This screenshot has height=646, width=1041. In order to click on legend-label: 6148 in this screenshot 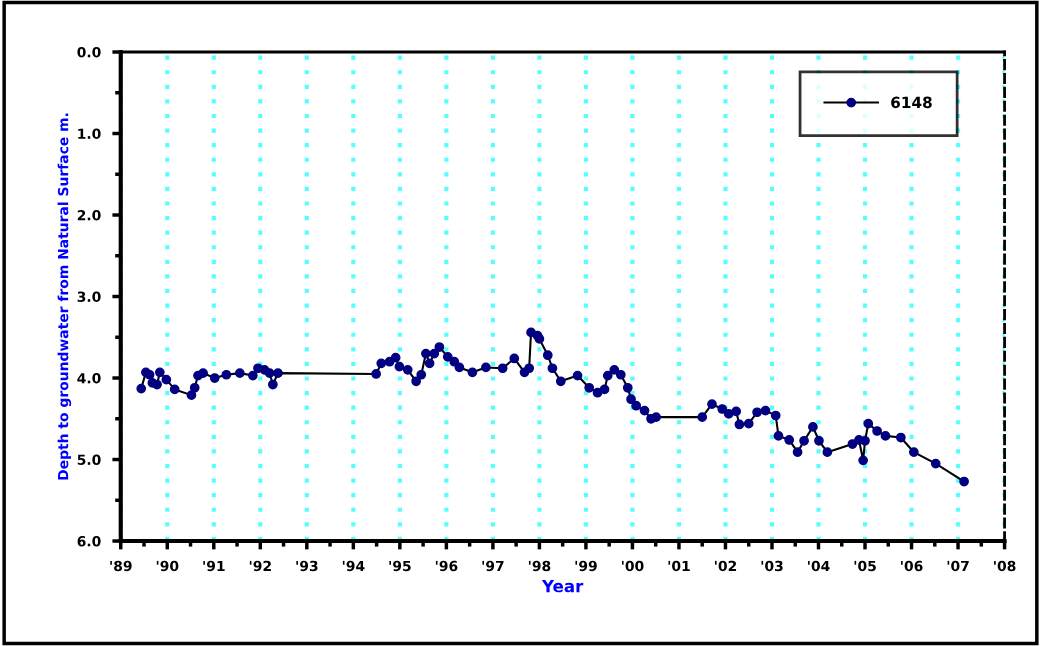, I will do `click(911, 102)`.